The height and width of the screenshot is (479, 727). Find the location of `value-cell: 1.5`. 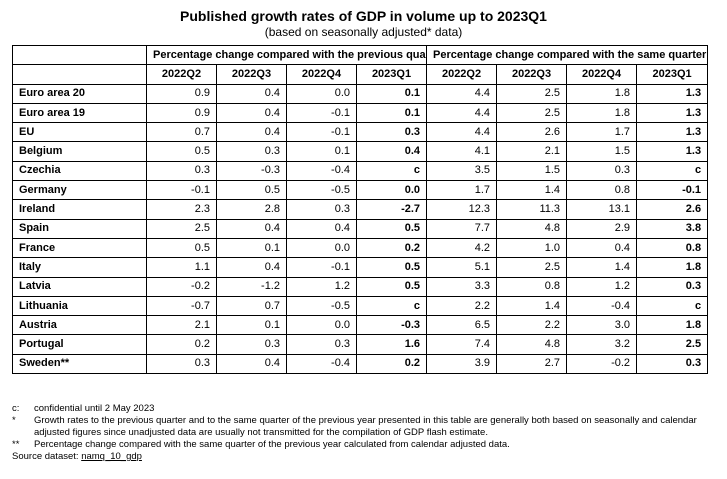

value-cell: 1.5 is located at coordinates (602, 151).